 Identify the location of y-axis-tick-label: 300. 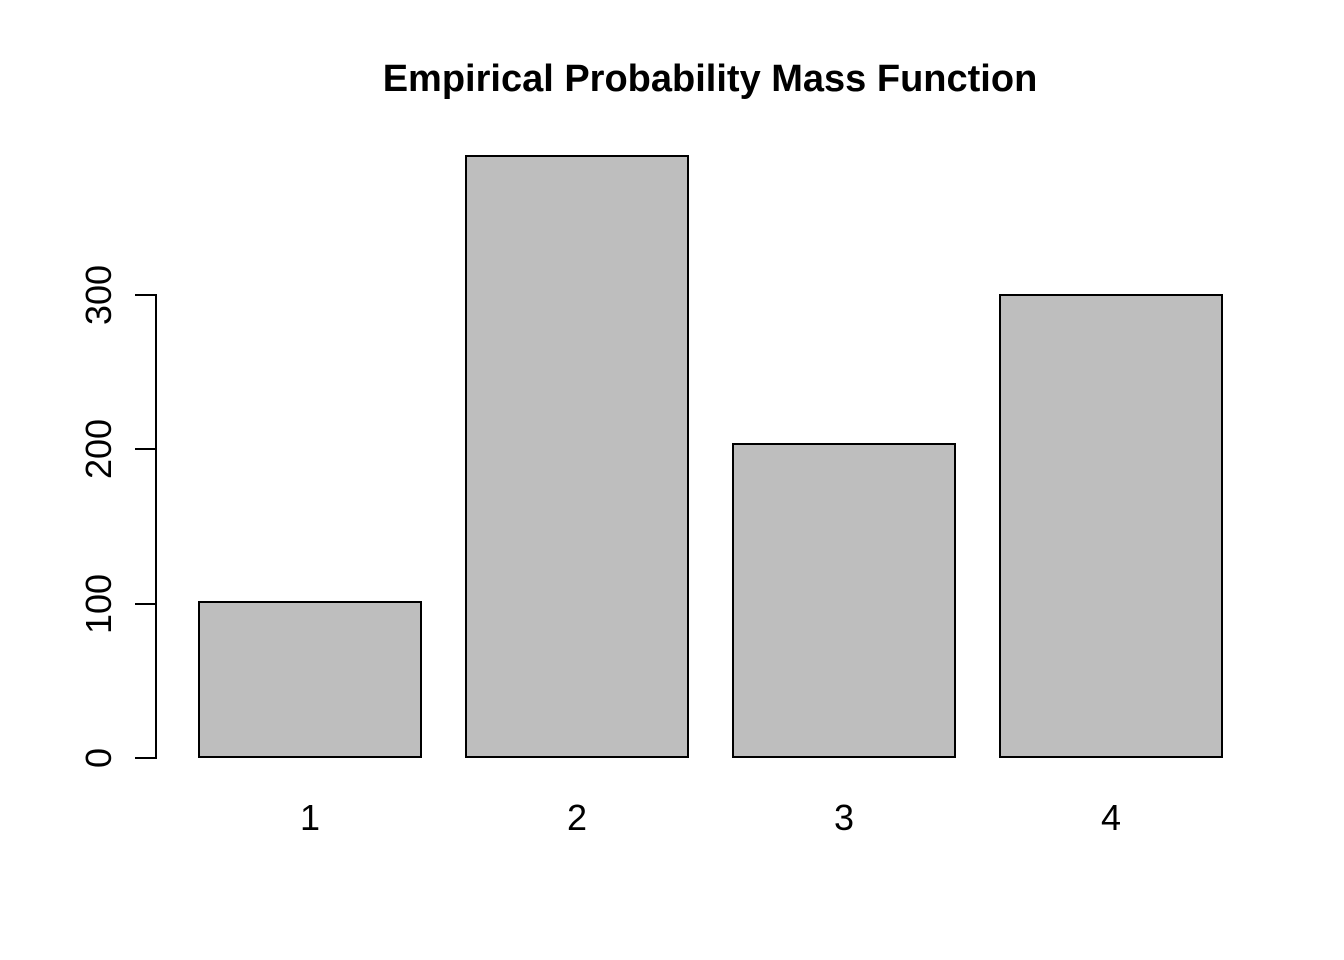
(98, 295).